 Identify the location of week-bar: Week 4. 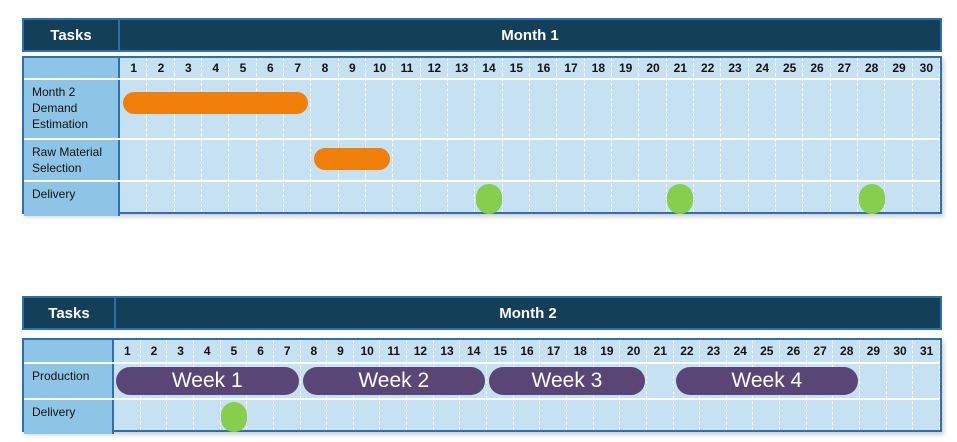
(767, 381).